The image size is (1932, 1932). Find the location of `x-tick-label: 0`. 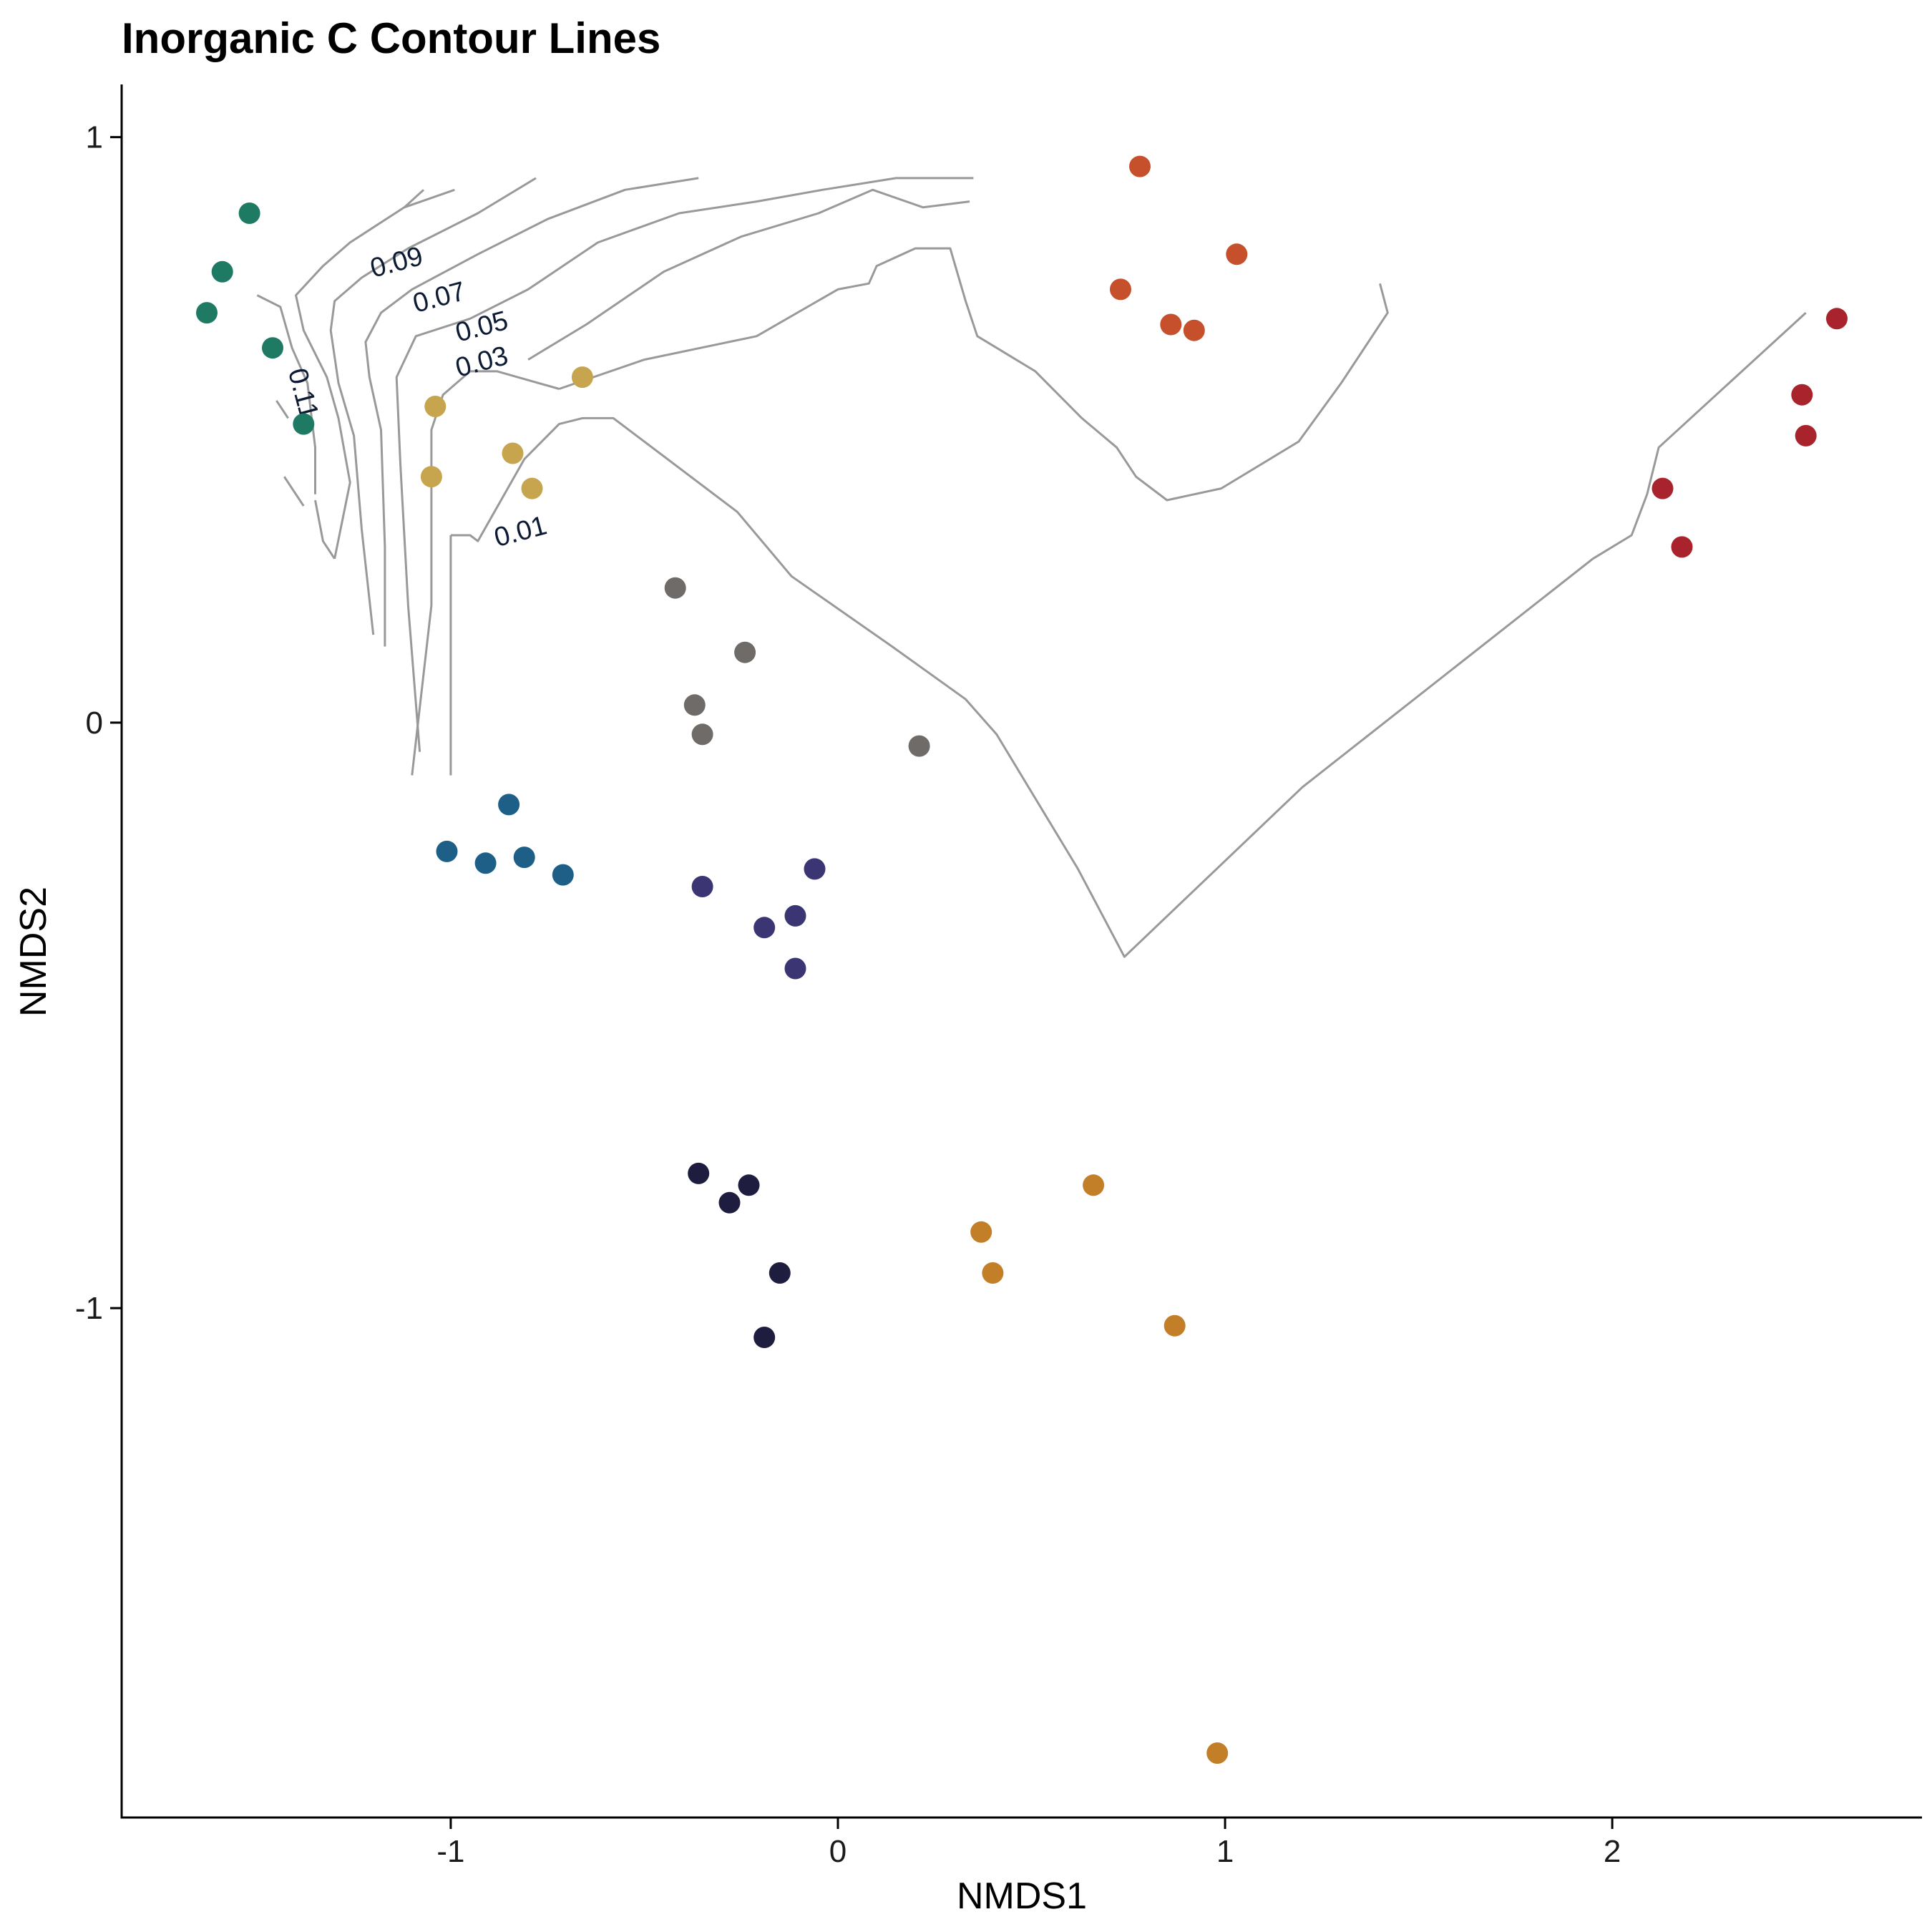

x-tick-label: 0 is located at coordinates (838, 1851).